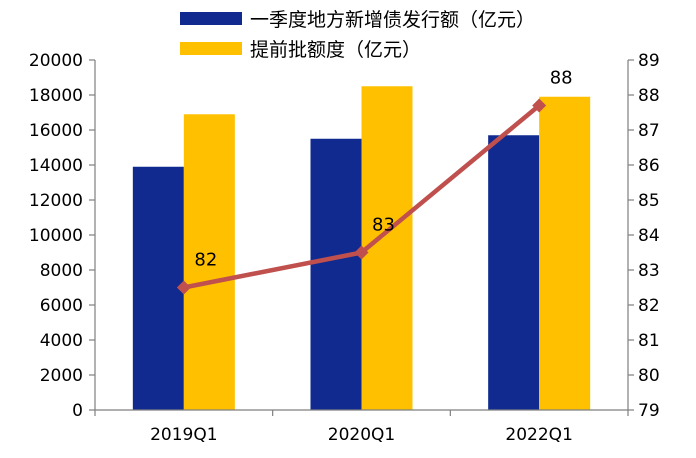  What do you see at coordinates (61, 306) in the screenshot?
I see `y-left-tick-label: 6000` at bounding box center [61, 306].